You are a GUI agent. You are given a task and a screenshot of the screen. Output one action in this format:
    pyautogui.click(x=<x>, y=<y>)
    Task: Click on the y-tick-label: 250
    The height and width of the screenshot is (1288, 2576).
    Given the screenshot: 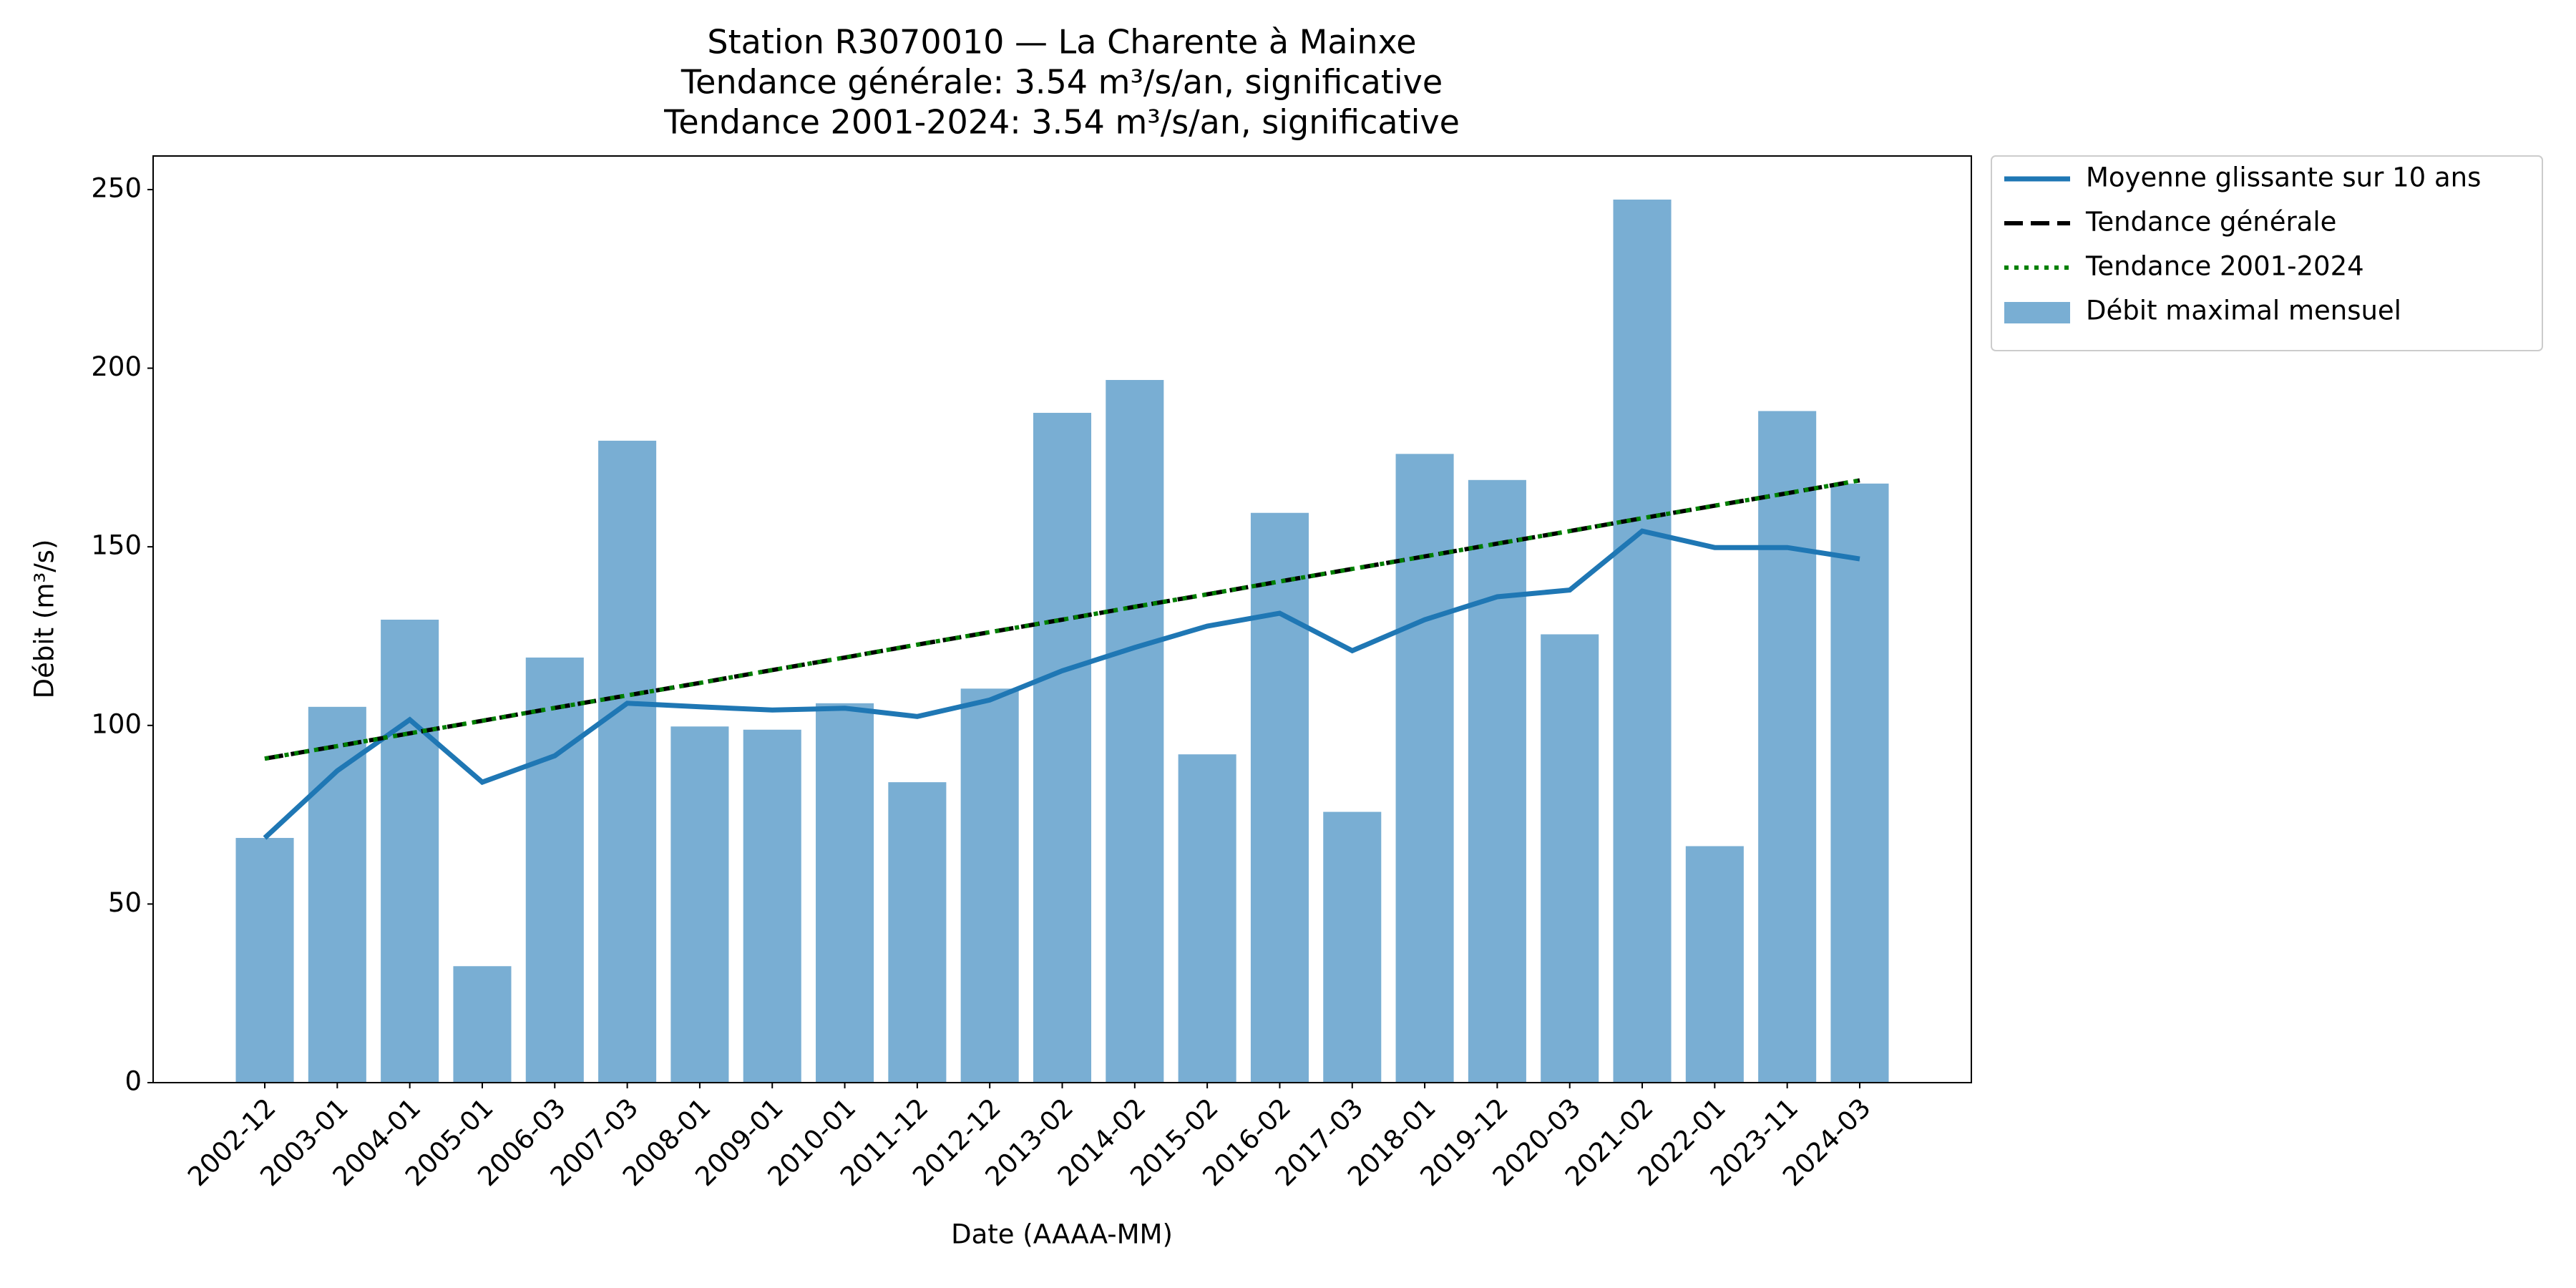 What is the action you would take?
    pyautogui.click(x=116, y=187)
    